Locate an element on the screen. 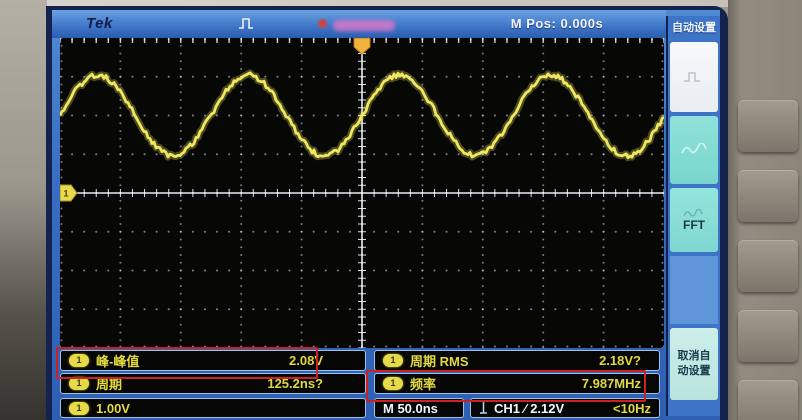 This screenshot has width=802, height=420. square-wave-icon is located at coordinates (692, 77).